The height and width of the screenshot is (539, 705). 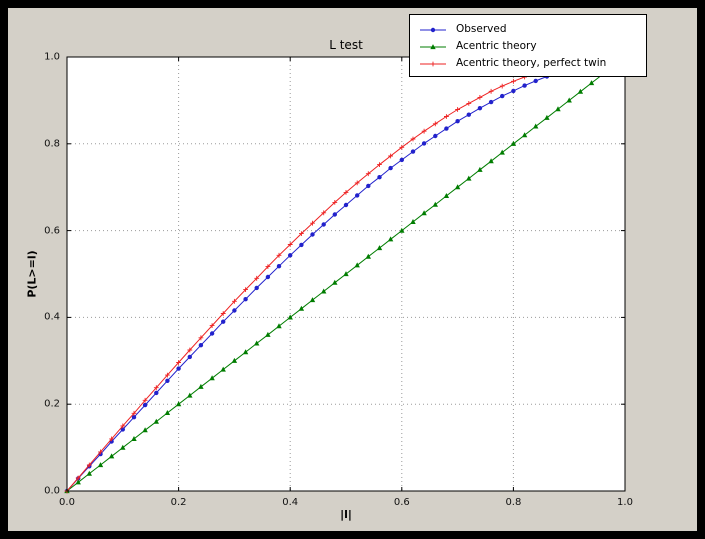 I want to click on y-tick-label: 1.0, so click(x=52, y=57).